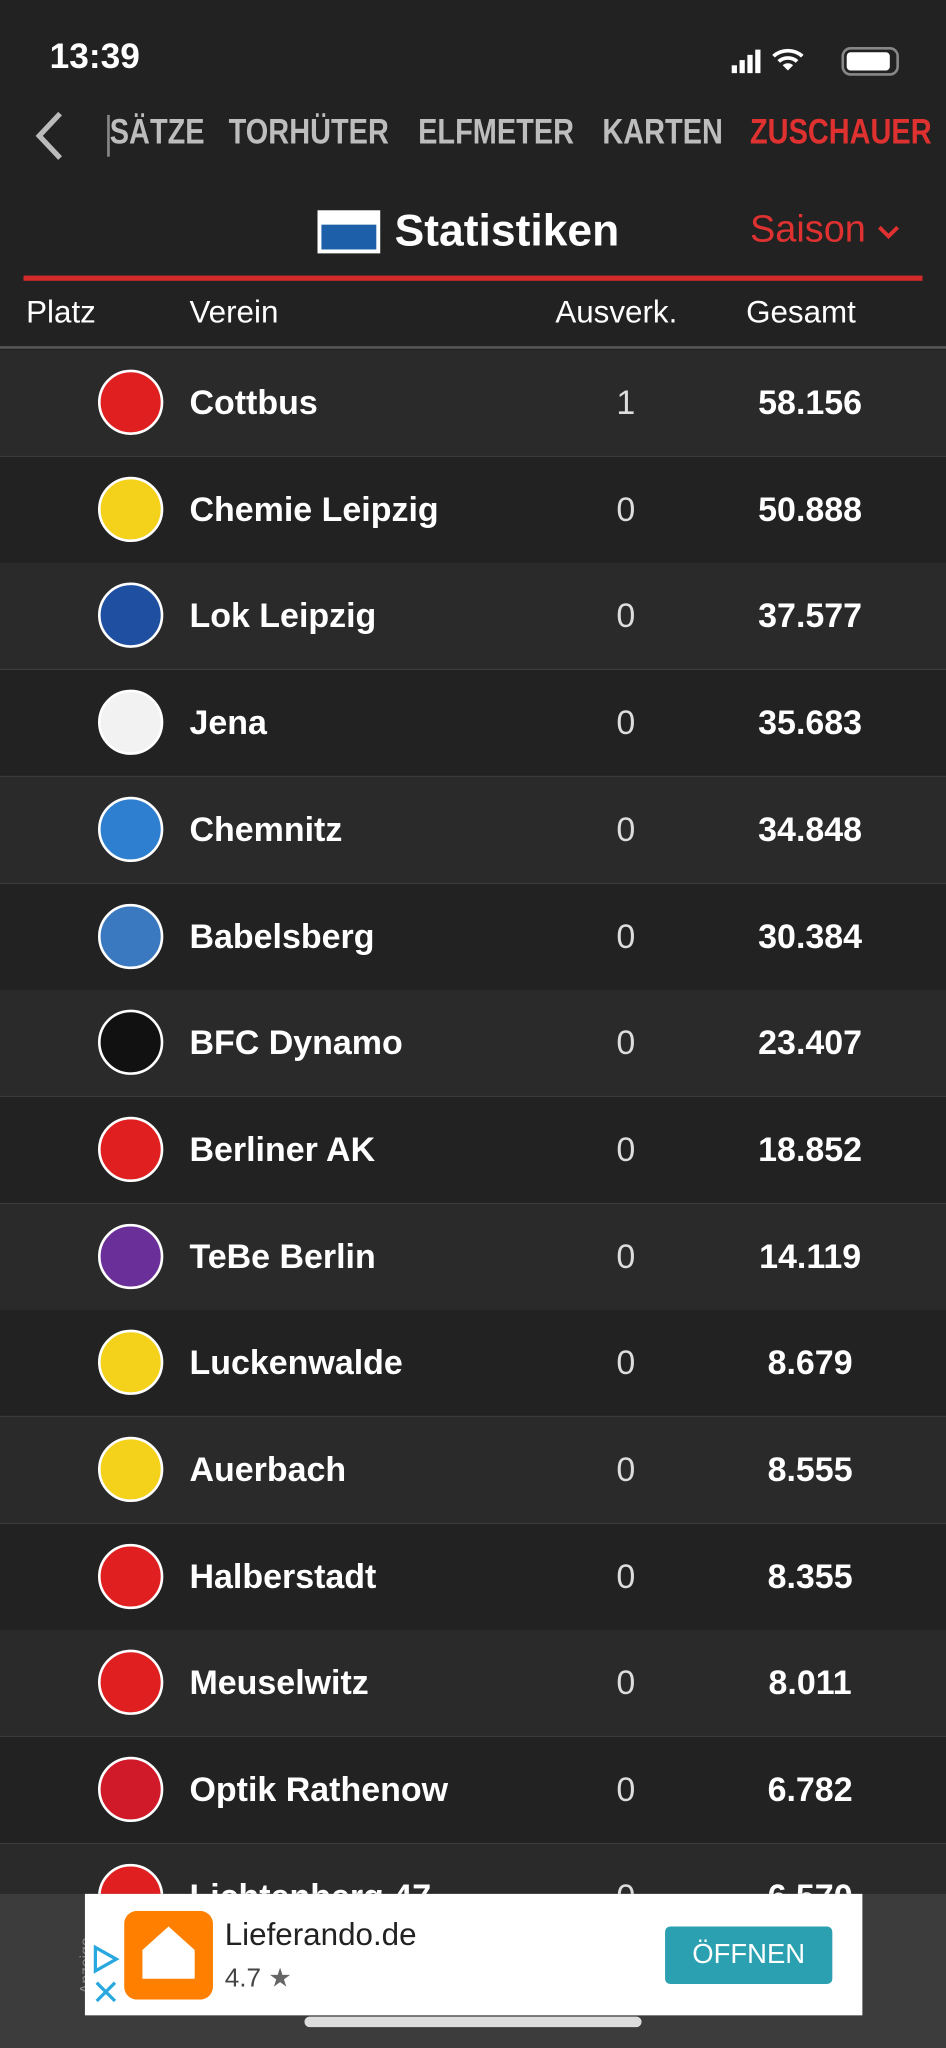  What do you see at coordinates (320, 1935) in the screenshot?
I see `ad-title: Lieferando.de` at bounding box center [320, 1935].